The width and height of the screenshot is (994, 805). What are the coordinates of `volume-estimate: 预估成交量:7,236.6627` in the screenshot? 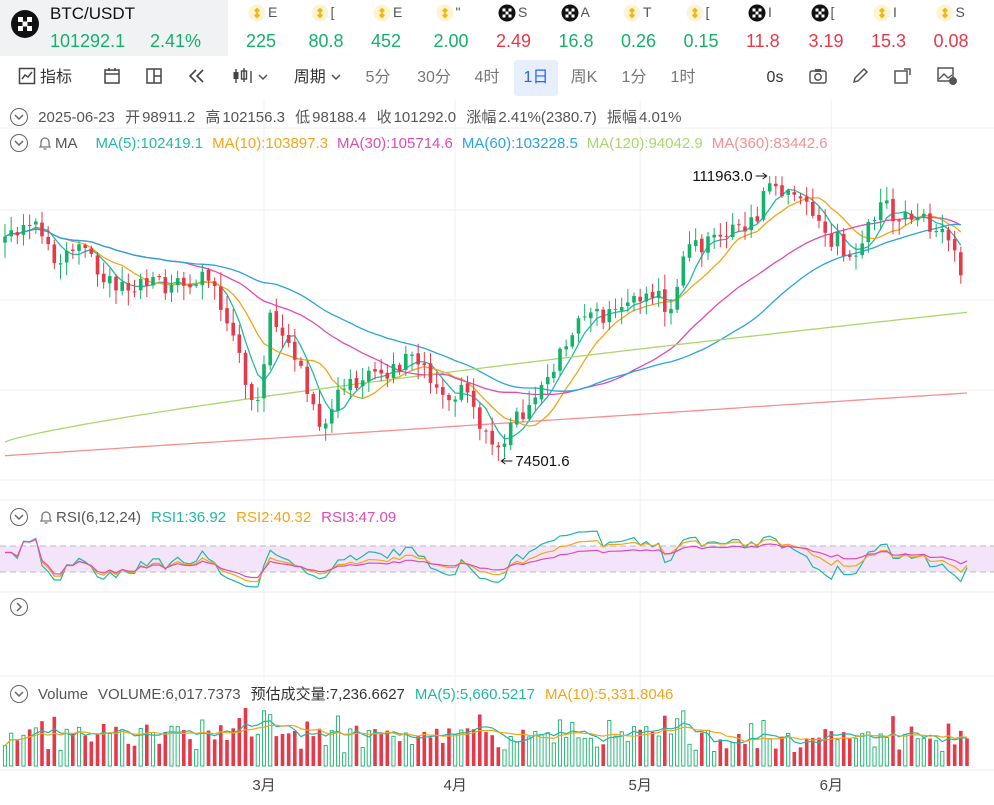 It's located at (327, 694).